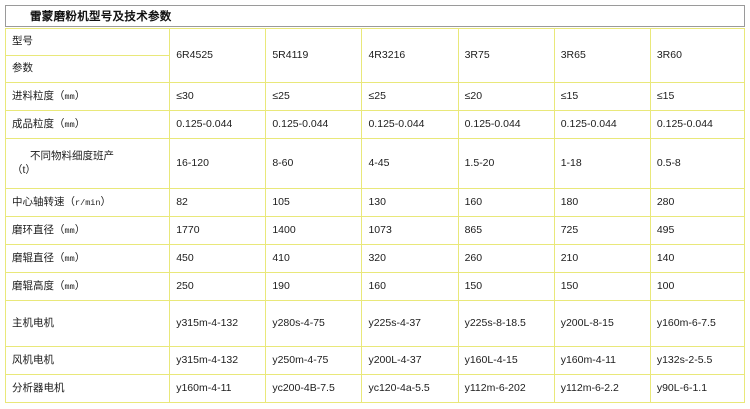  Describe the element at coordinates (87, 69) in the screenshot. I see `header-param-label: 参数` at that location.